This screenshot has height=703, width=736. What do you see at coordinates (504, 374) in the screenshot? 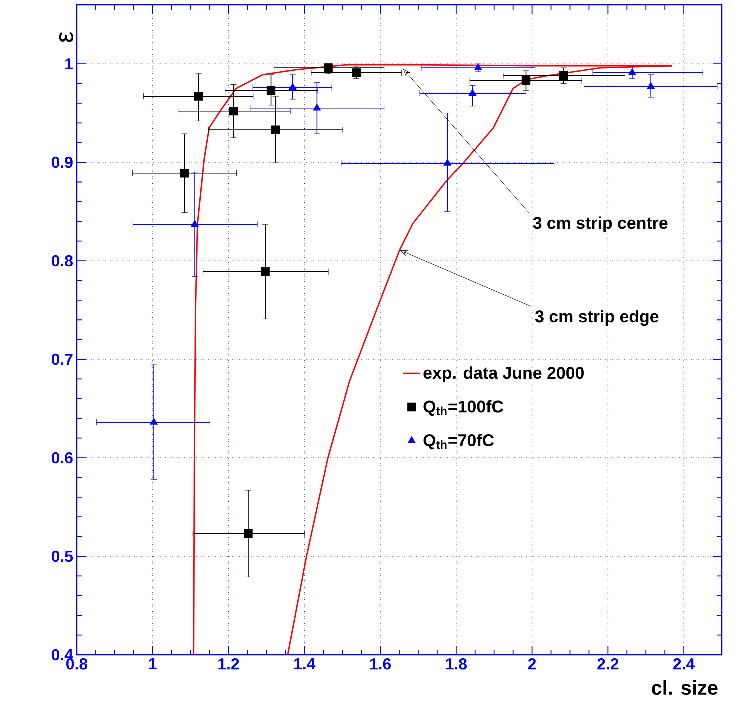
I see `legend-label: exp. data June 2000` at bounding box center [504, 374].